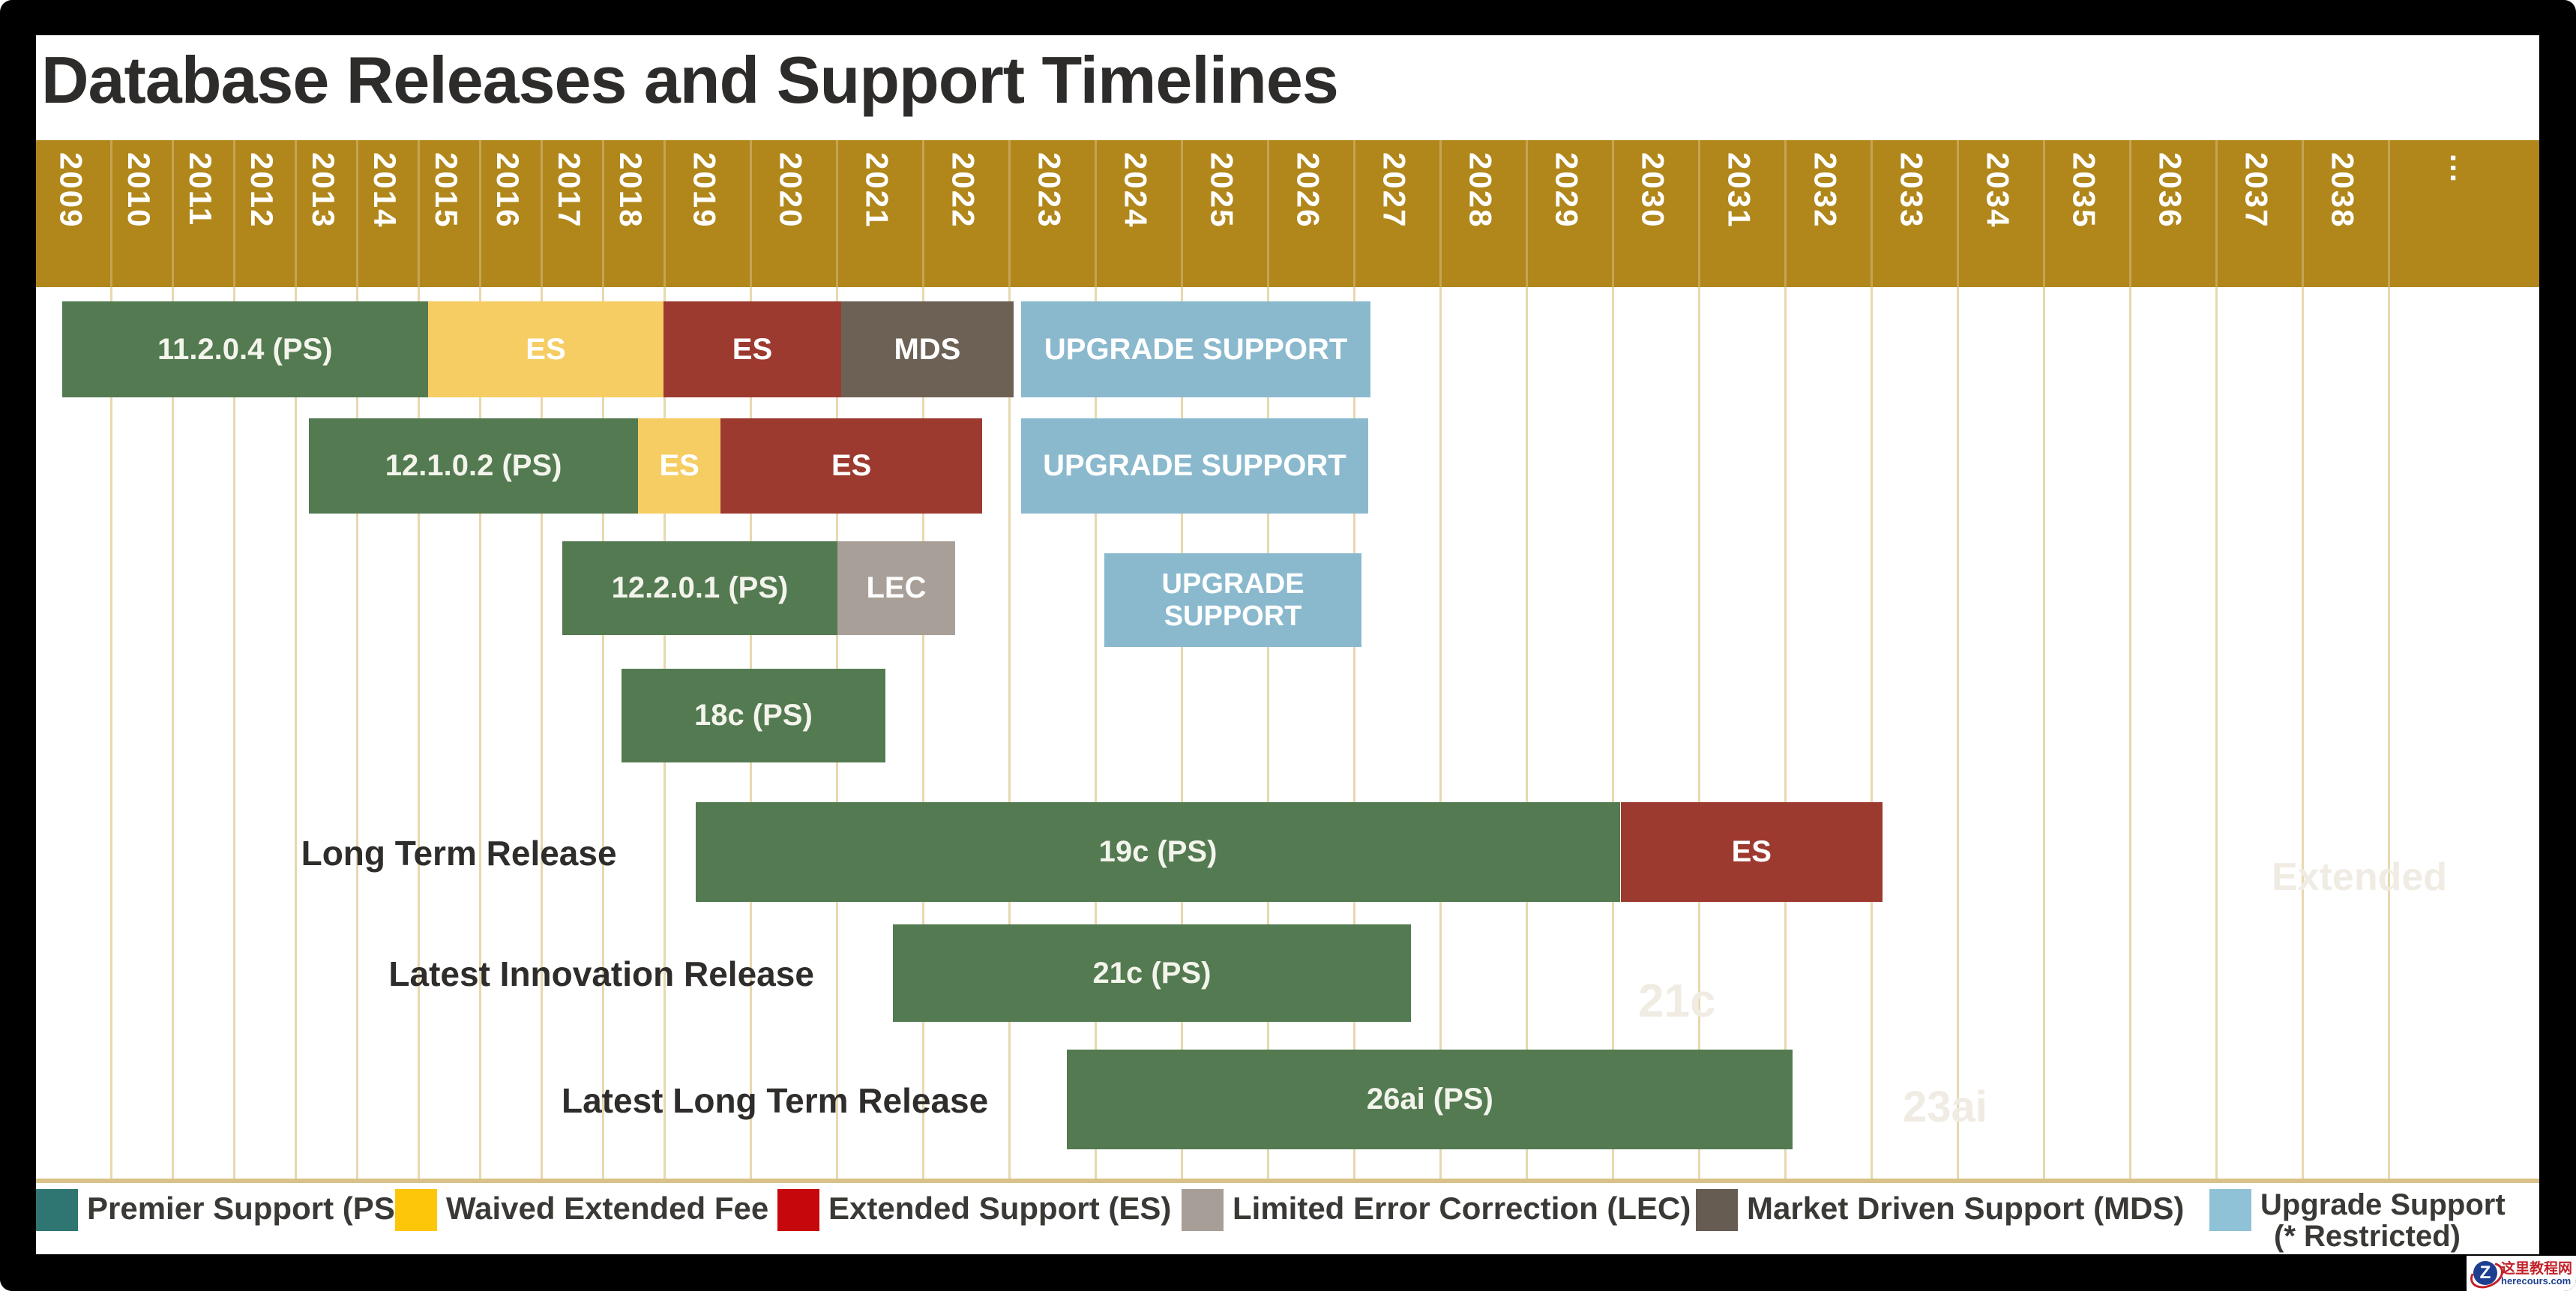  What do you see at coordinates (1288, 1272) in the screenshot?
I see `bottom-black-bar` at bounding box center [1288, 1272].